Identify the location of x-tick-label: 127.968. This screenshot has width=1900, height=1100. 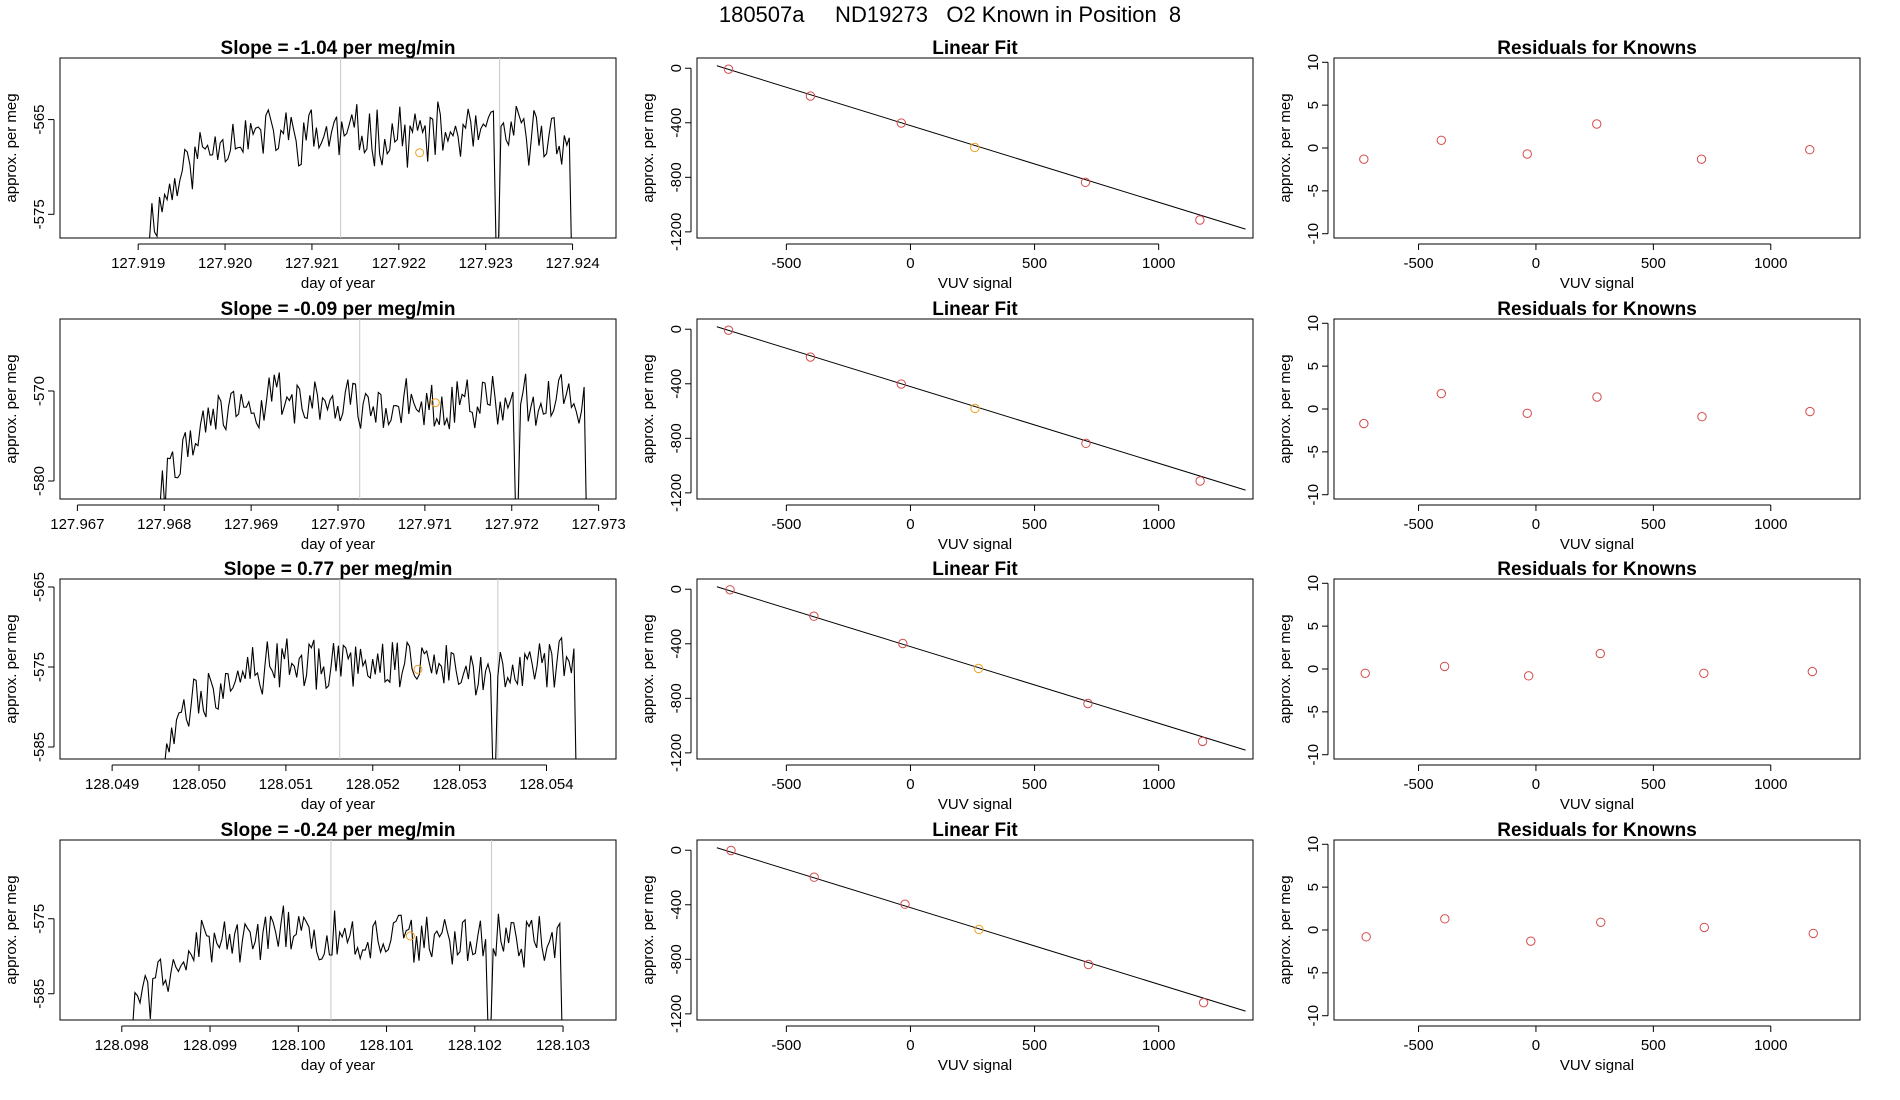
(164, 524).